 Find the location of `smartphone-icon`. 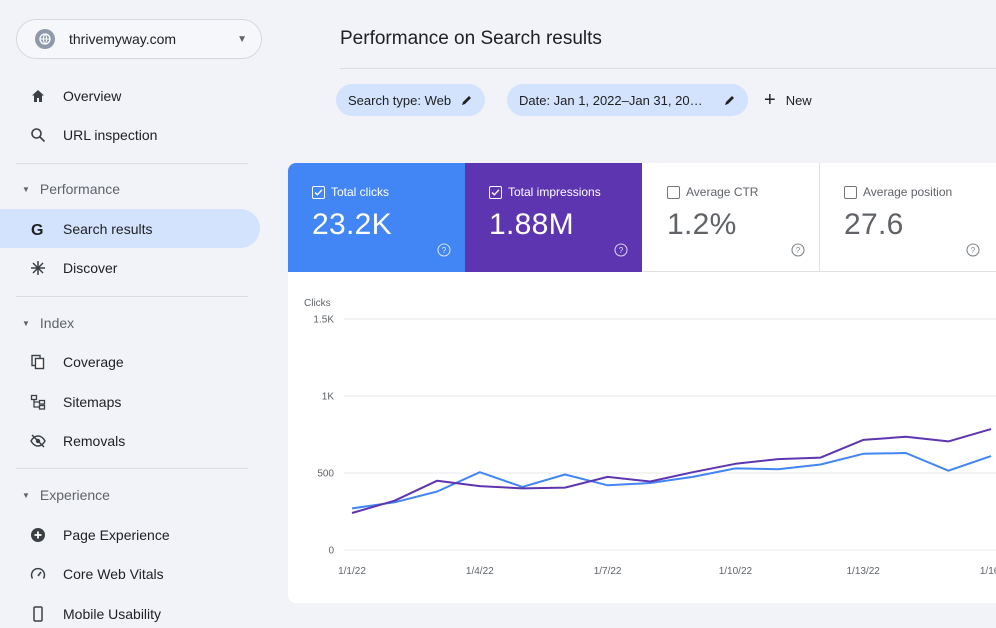

smartphone-icon is located at coordinates (38, 614).